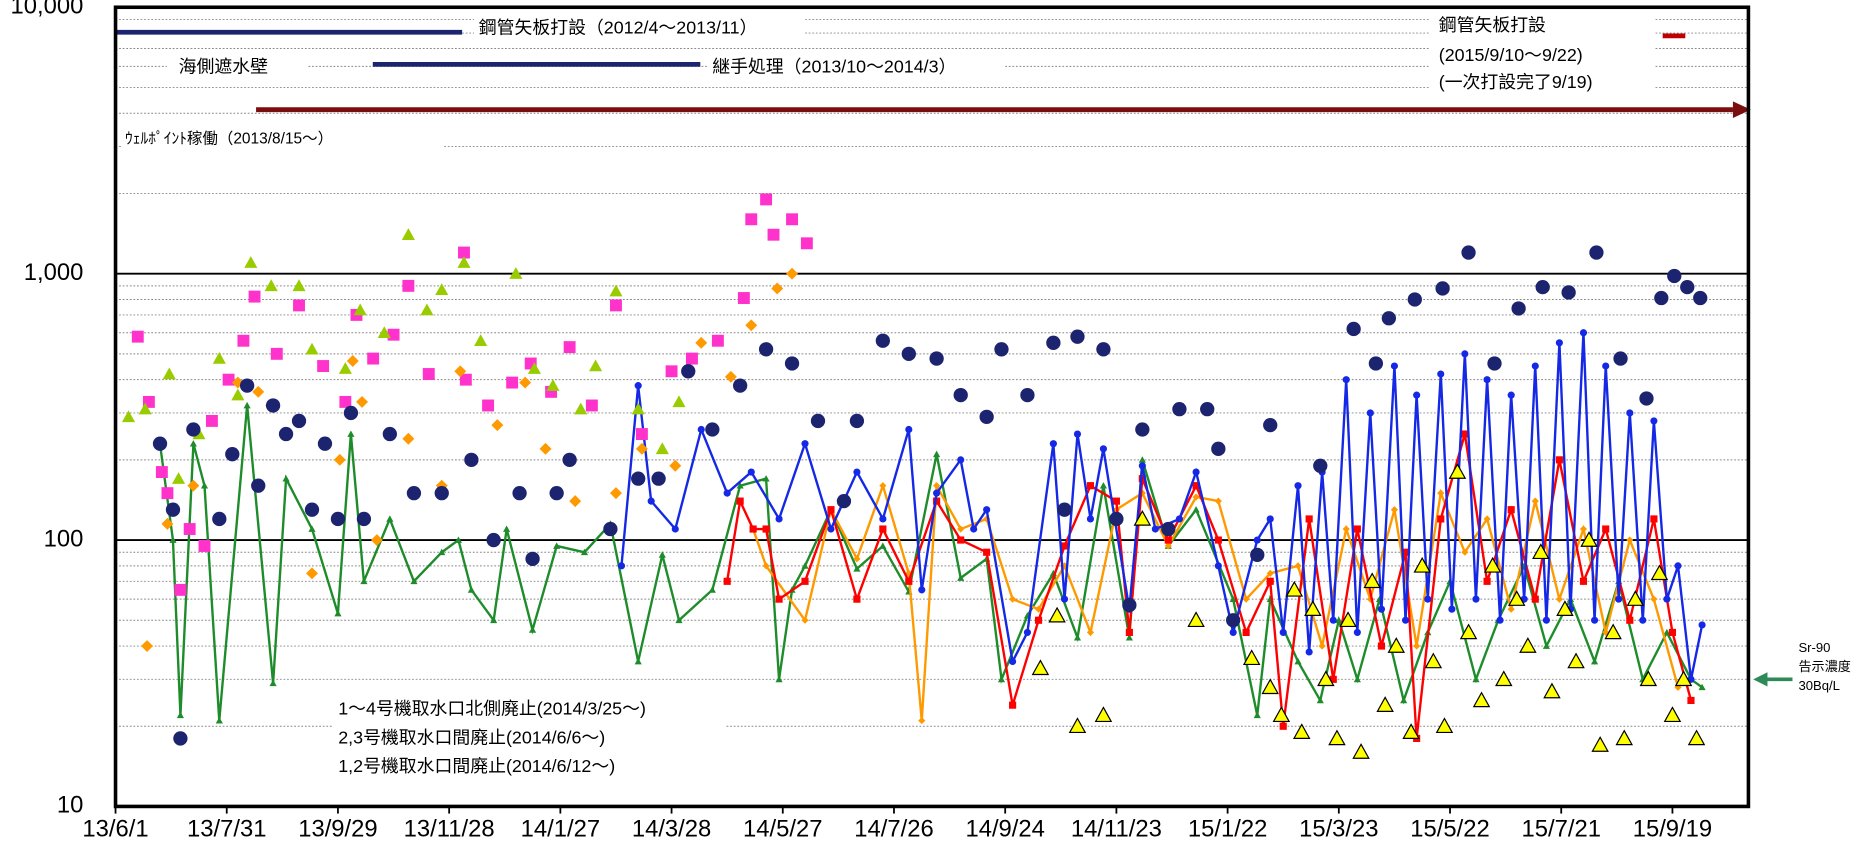 This screenshot has height=853, width=1858. I want to click on x-tick-label: 14/11/23, so click(1116, 829).